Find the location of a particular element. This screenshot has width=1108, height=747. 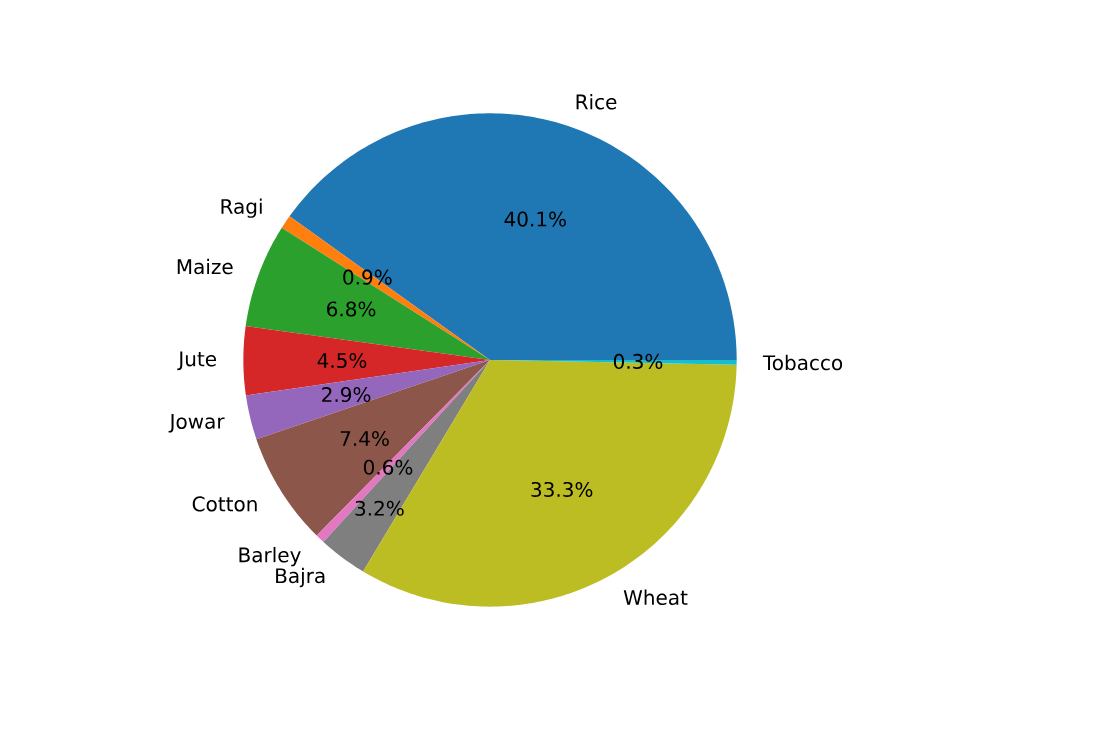

data-label: 4.5% is located at coordinates (342, 361).